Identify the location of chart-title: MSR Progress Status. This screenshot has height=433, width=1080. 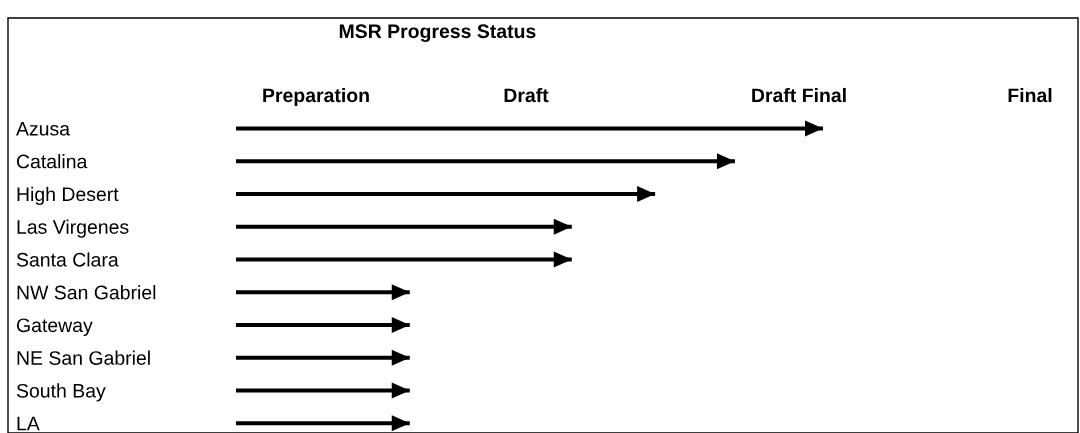
(437, 33).